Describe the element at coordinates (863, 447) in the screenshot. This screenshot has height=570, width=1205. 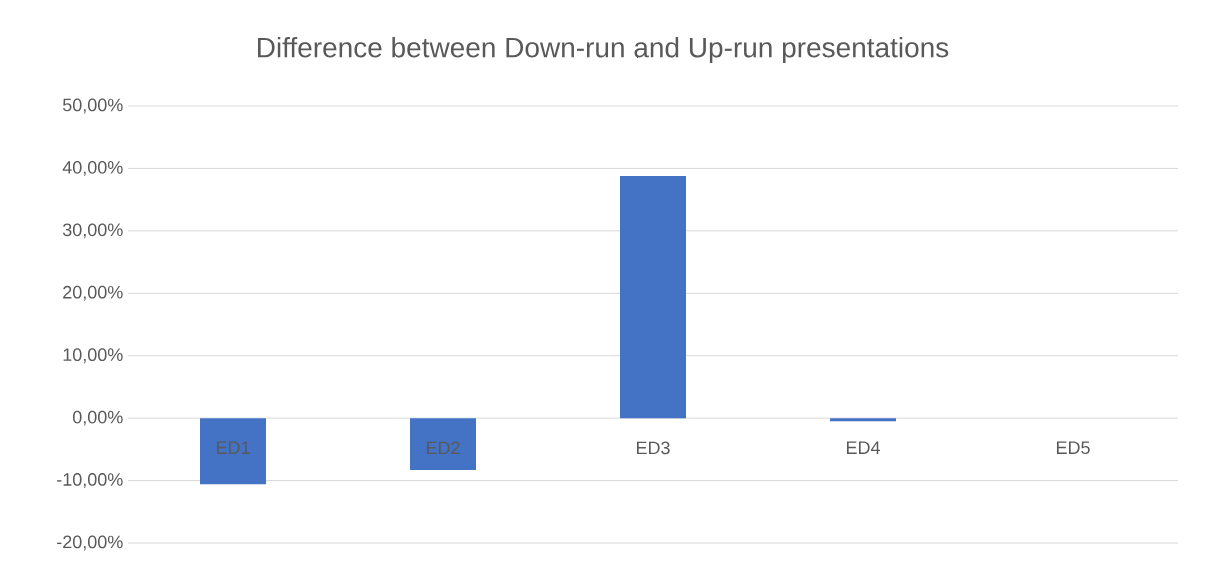
I see `x-tick-label: ED4` at that location.